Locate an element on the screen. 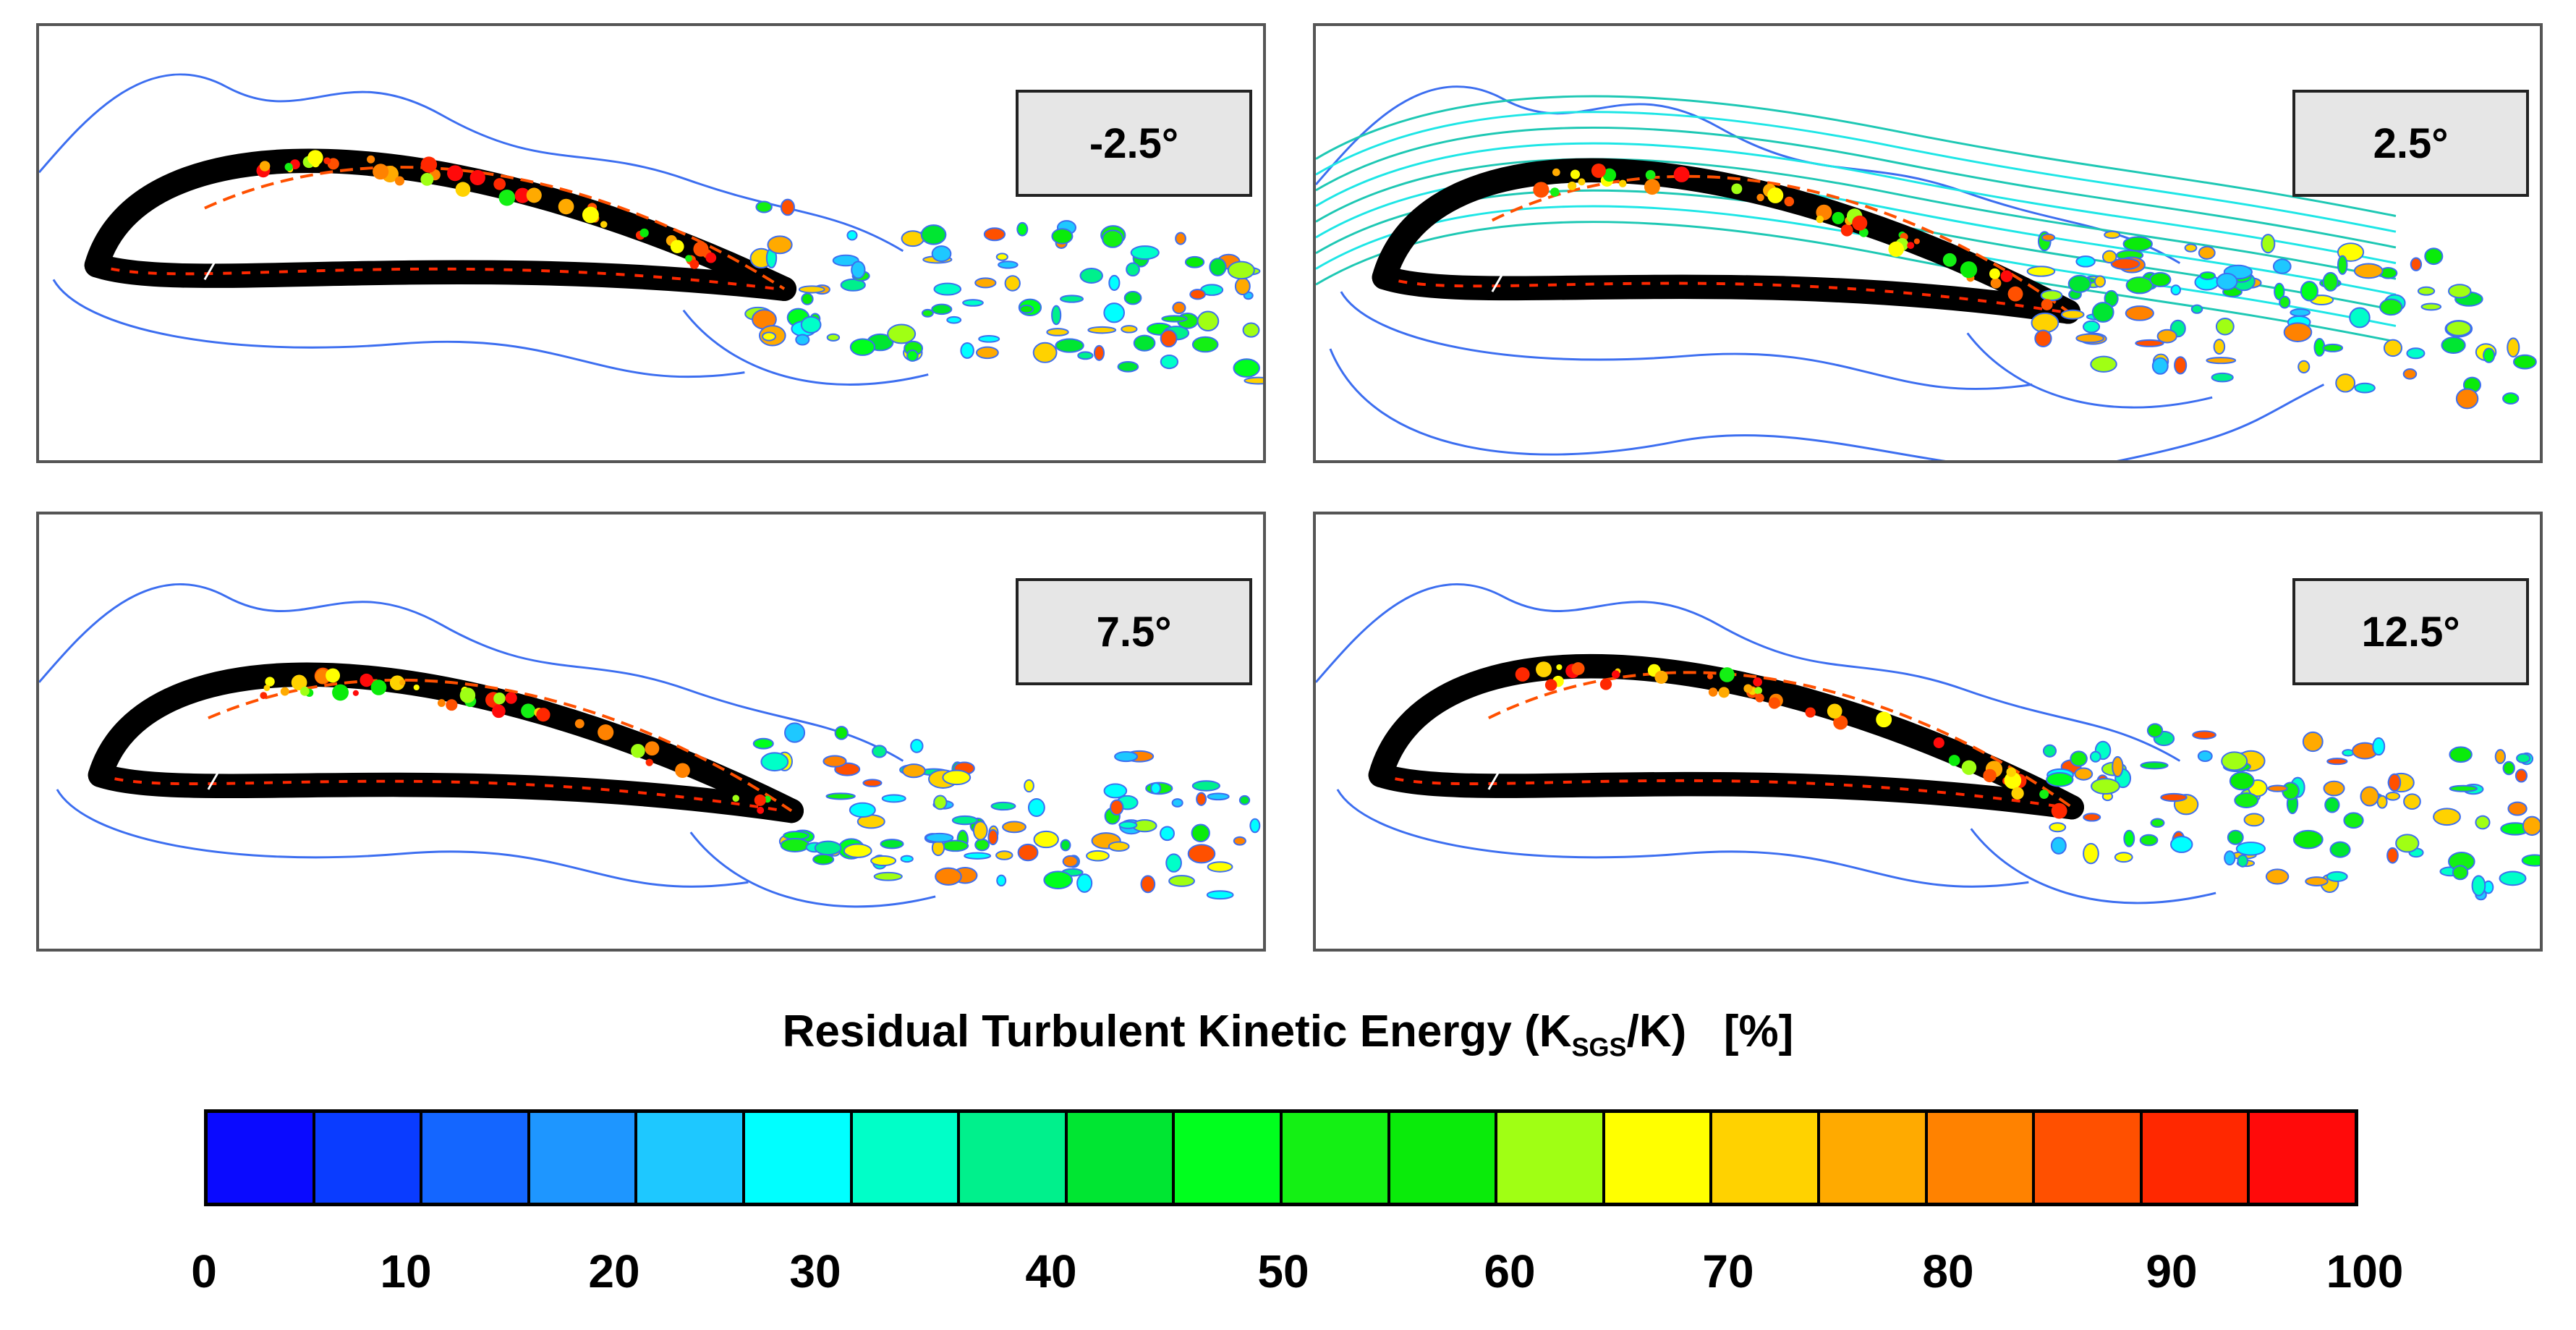  contour-plot is located at coordinates (1926, 272).